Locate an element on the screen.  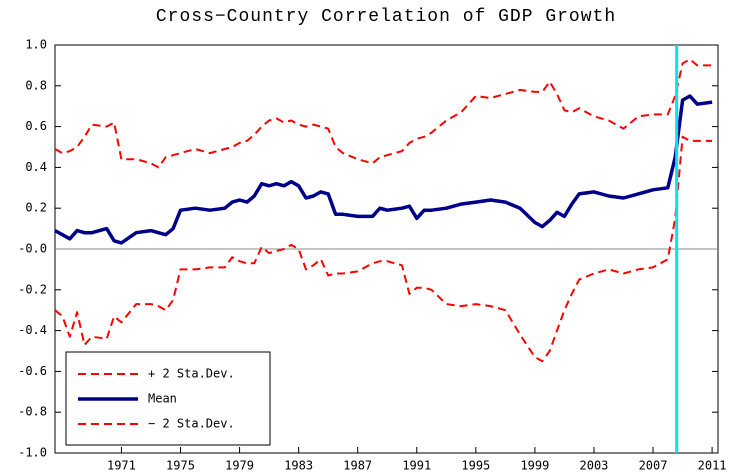
x-tick-label: 1971 is located at coordinates (121, 466).